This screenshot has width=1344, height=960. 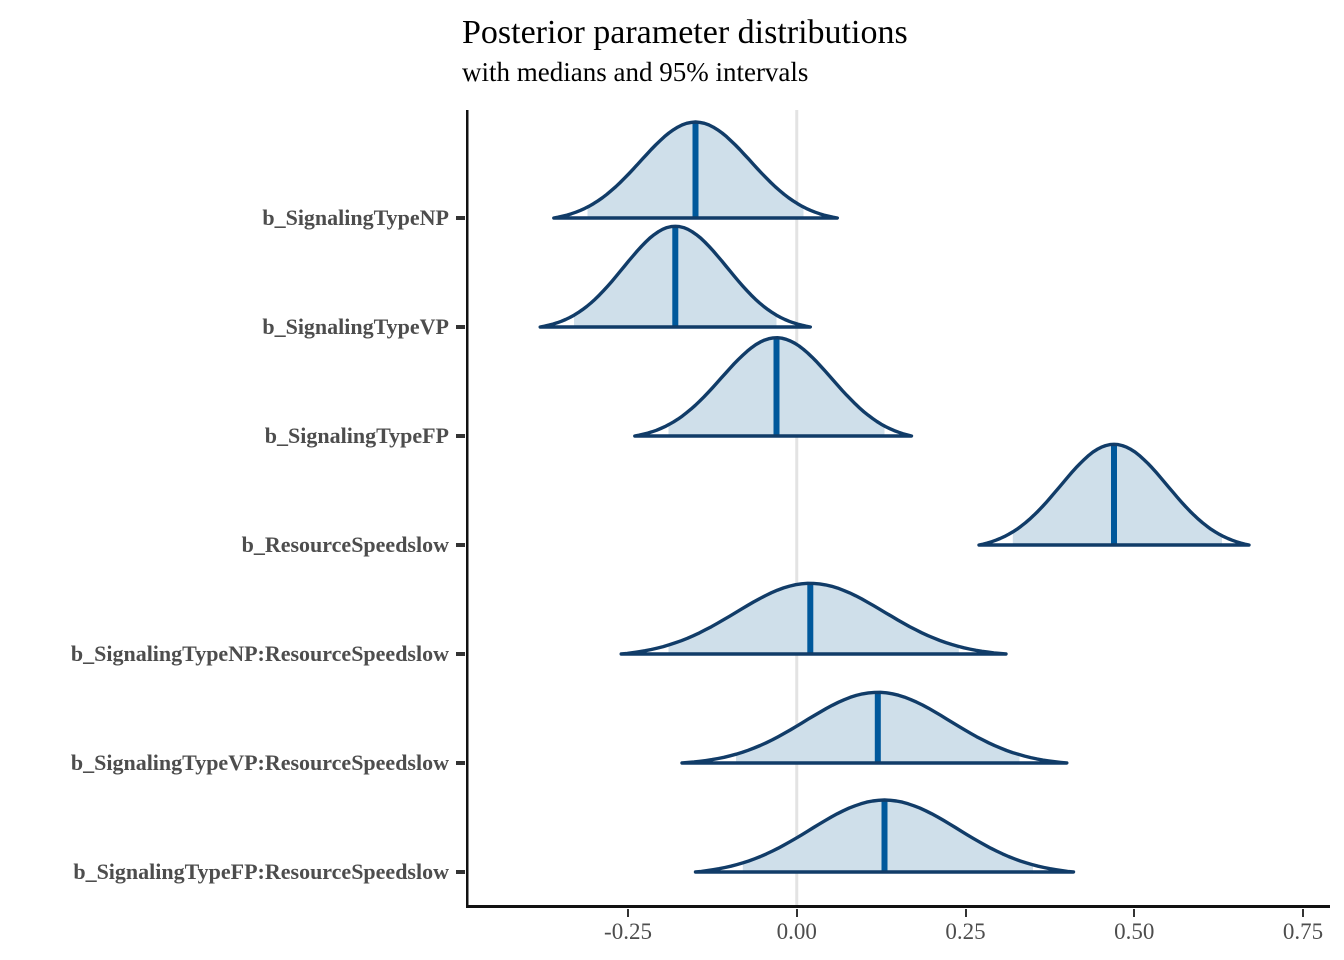 I want to click on y-axis-label: b_SignalingTypeFP, so click(x=356, y=435).